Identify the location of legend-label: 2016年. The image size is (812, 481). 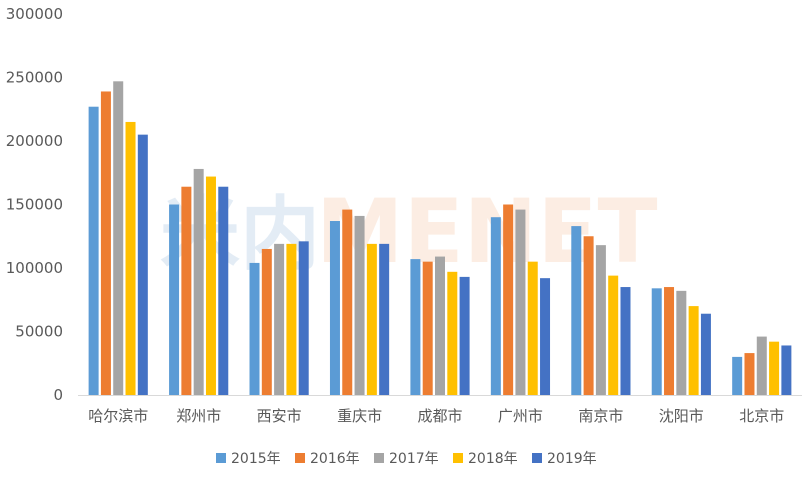
(335, 459).